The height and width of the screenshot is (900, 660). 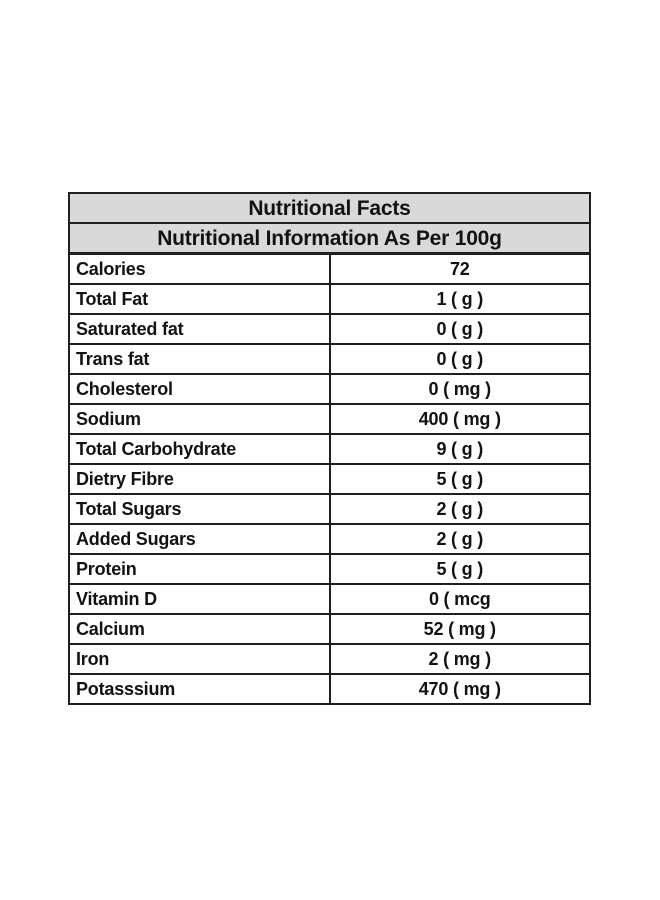 I want to click on nutrient-label: Total Carbohydrate, so click(x=199, y=449).